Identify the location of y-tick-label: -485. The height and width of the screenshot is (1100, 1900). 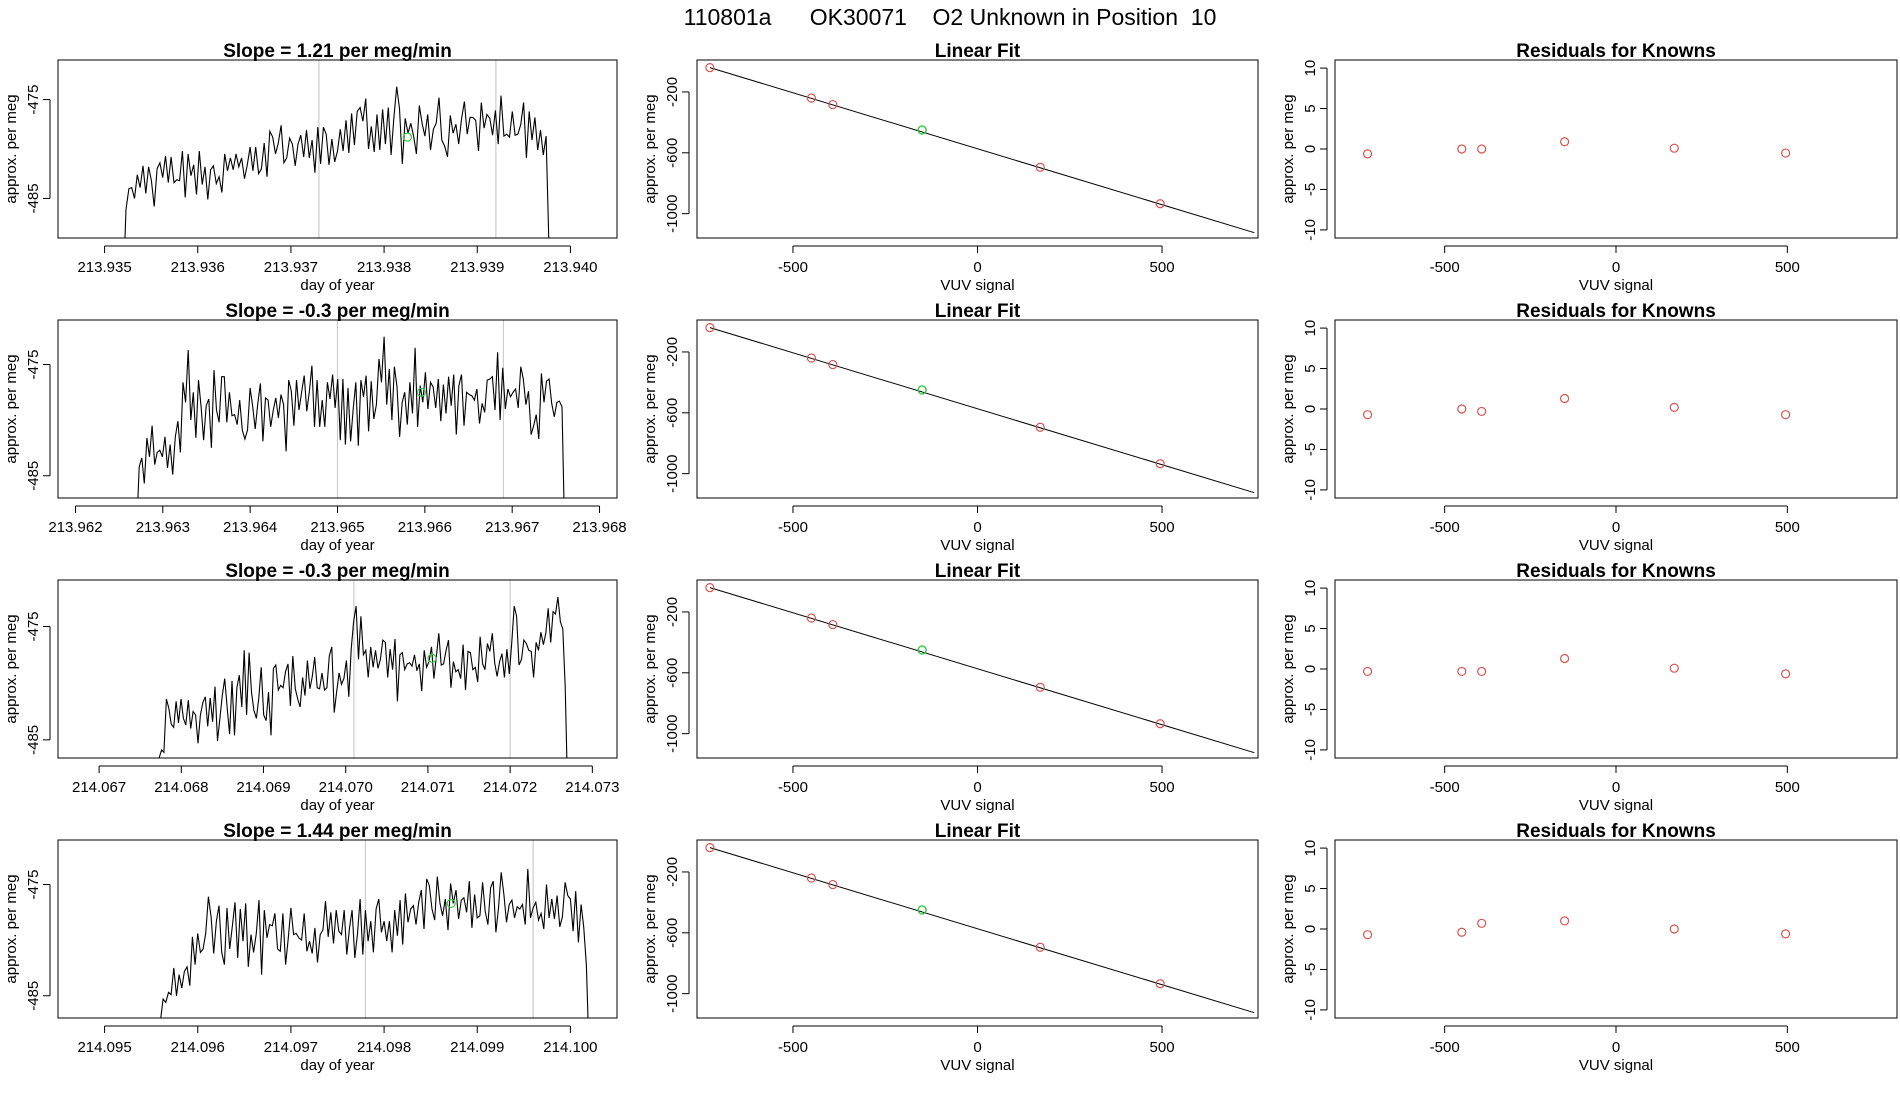
(33, 740).